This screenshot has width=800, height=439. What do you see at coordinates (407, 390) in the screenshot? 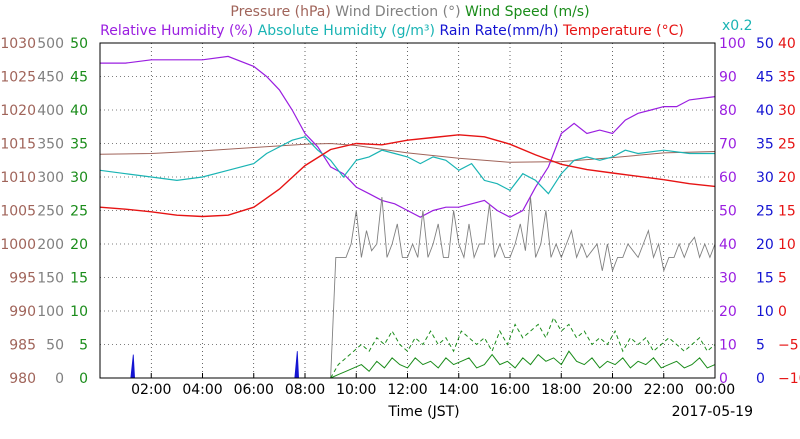
I see `x-tick-label: 12:00` at bounding box center [407, 390].